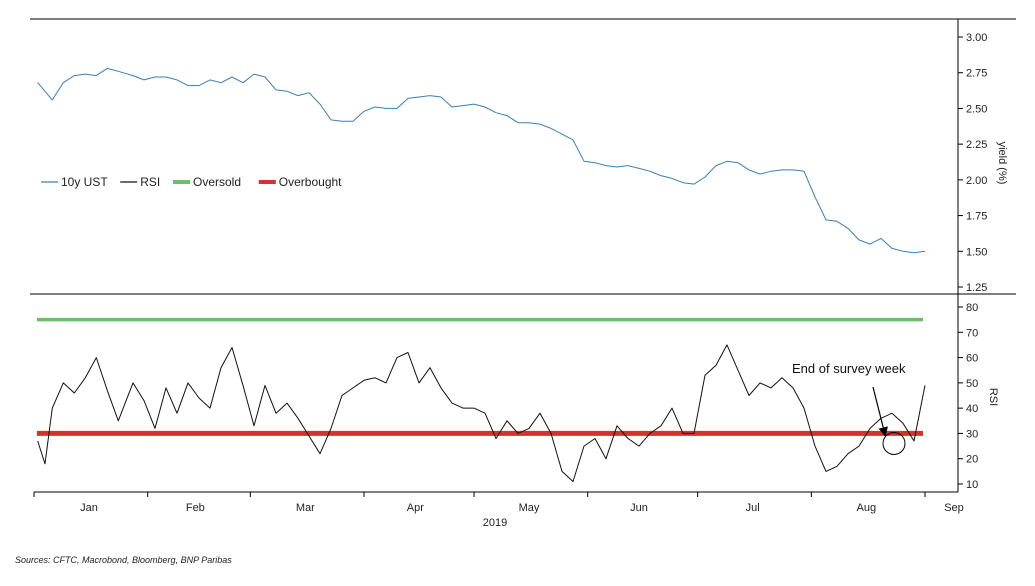  What do you see at coordinates (89, 508) in the screenshot?
I see `month-tick-label: Jan` at bounding box center [89, 508].